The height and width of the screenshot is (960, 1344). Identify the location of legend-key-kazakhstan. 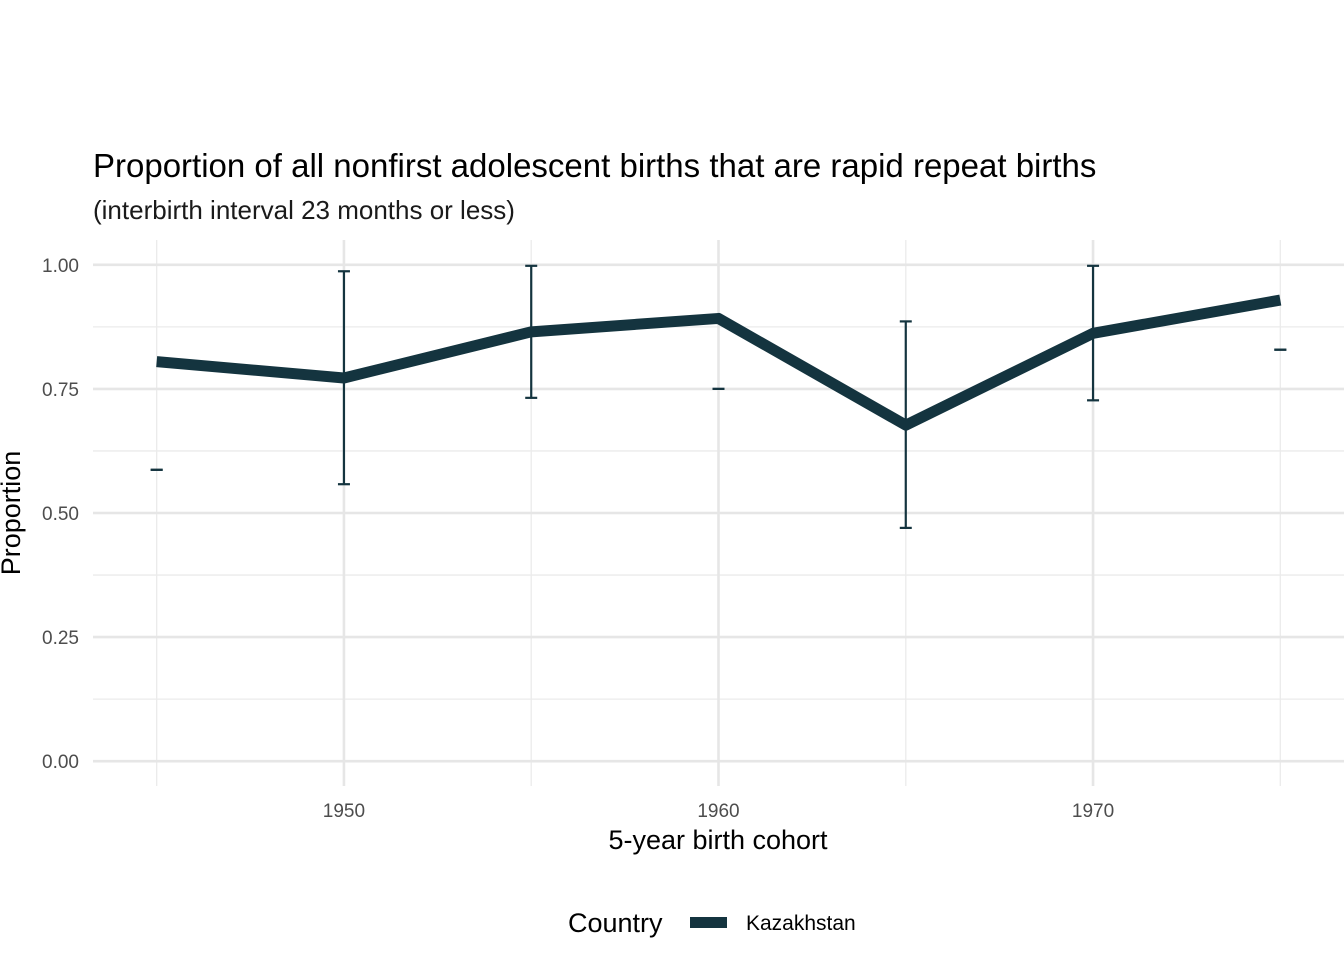
(708, 922).